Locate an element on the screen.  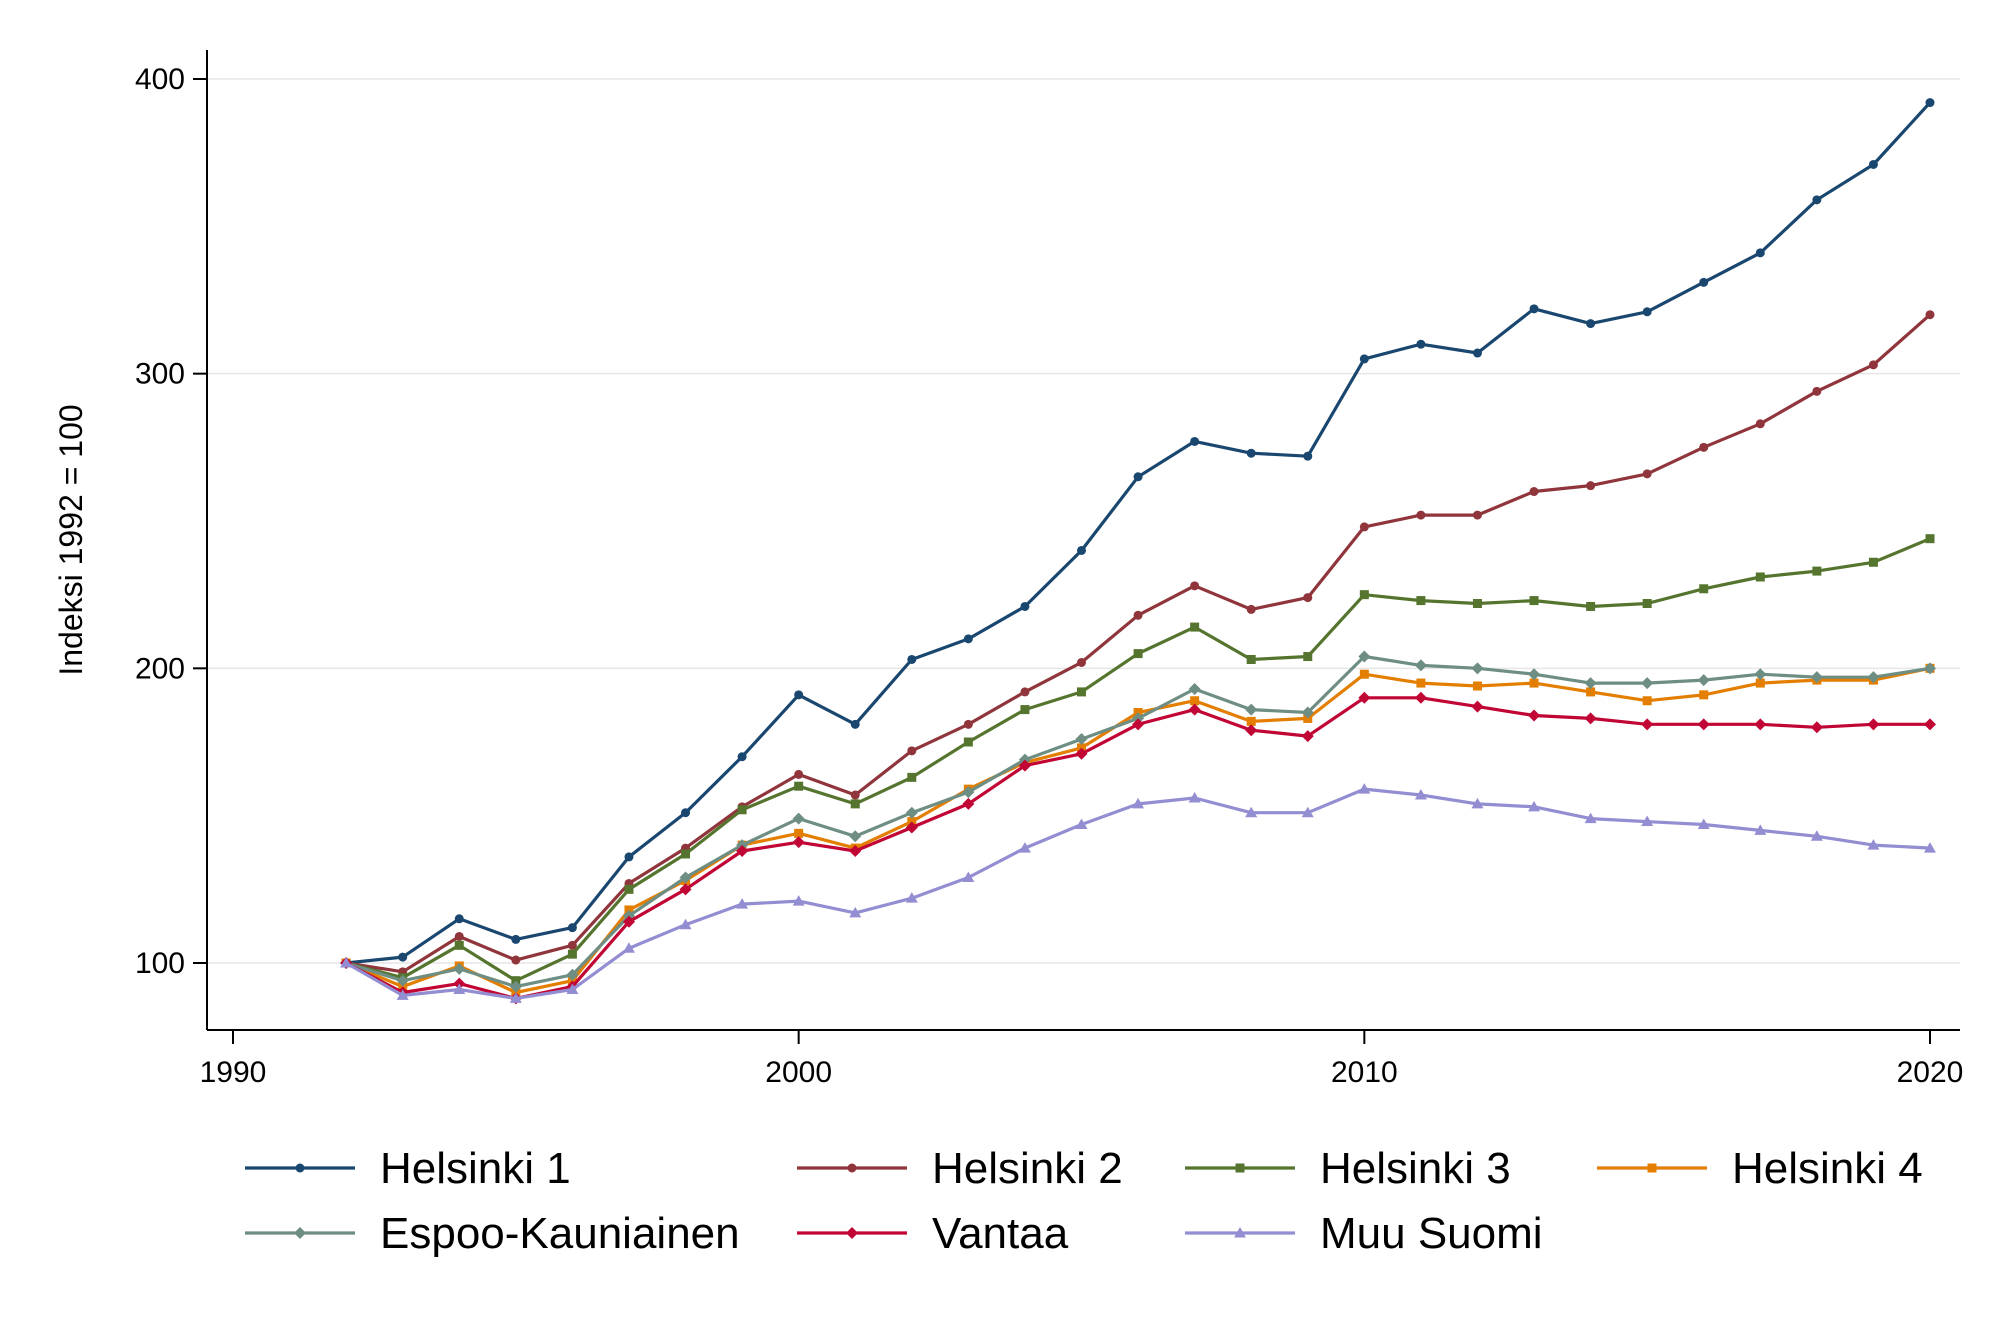
legend-item: Muu Suomi is located at coordinates (1364, 1233).